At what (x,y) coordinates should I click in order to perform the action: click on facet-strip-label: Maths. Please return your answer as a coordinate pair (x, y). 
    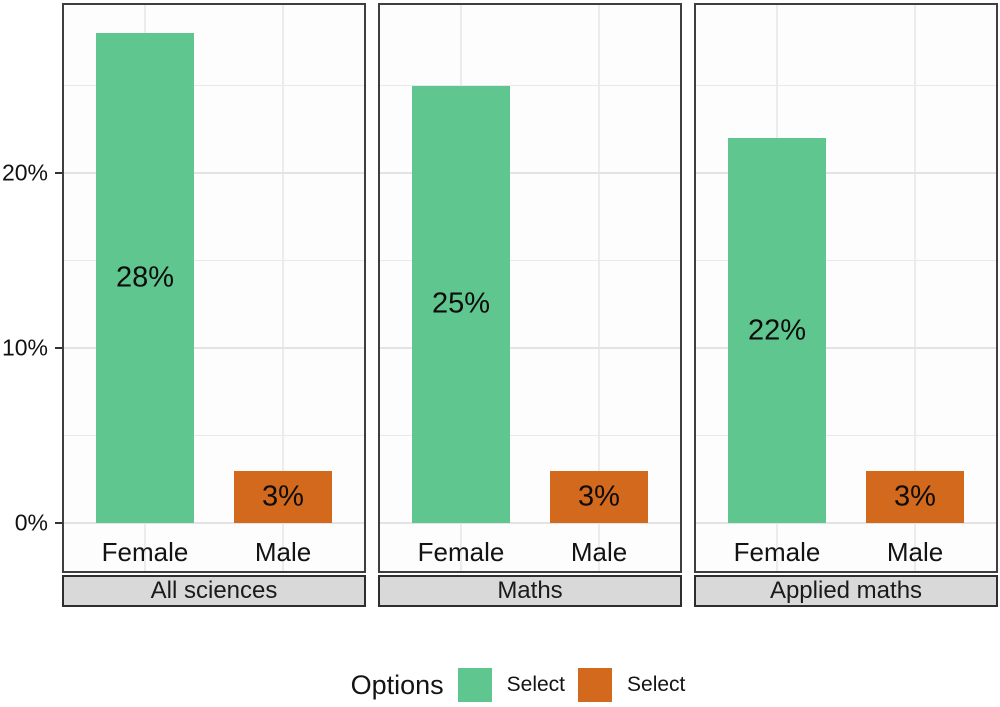
    Looking at the image, I should click on (530, 590).